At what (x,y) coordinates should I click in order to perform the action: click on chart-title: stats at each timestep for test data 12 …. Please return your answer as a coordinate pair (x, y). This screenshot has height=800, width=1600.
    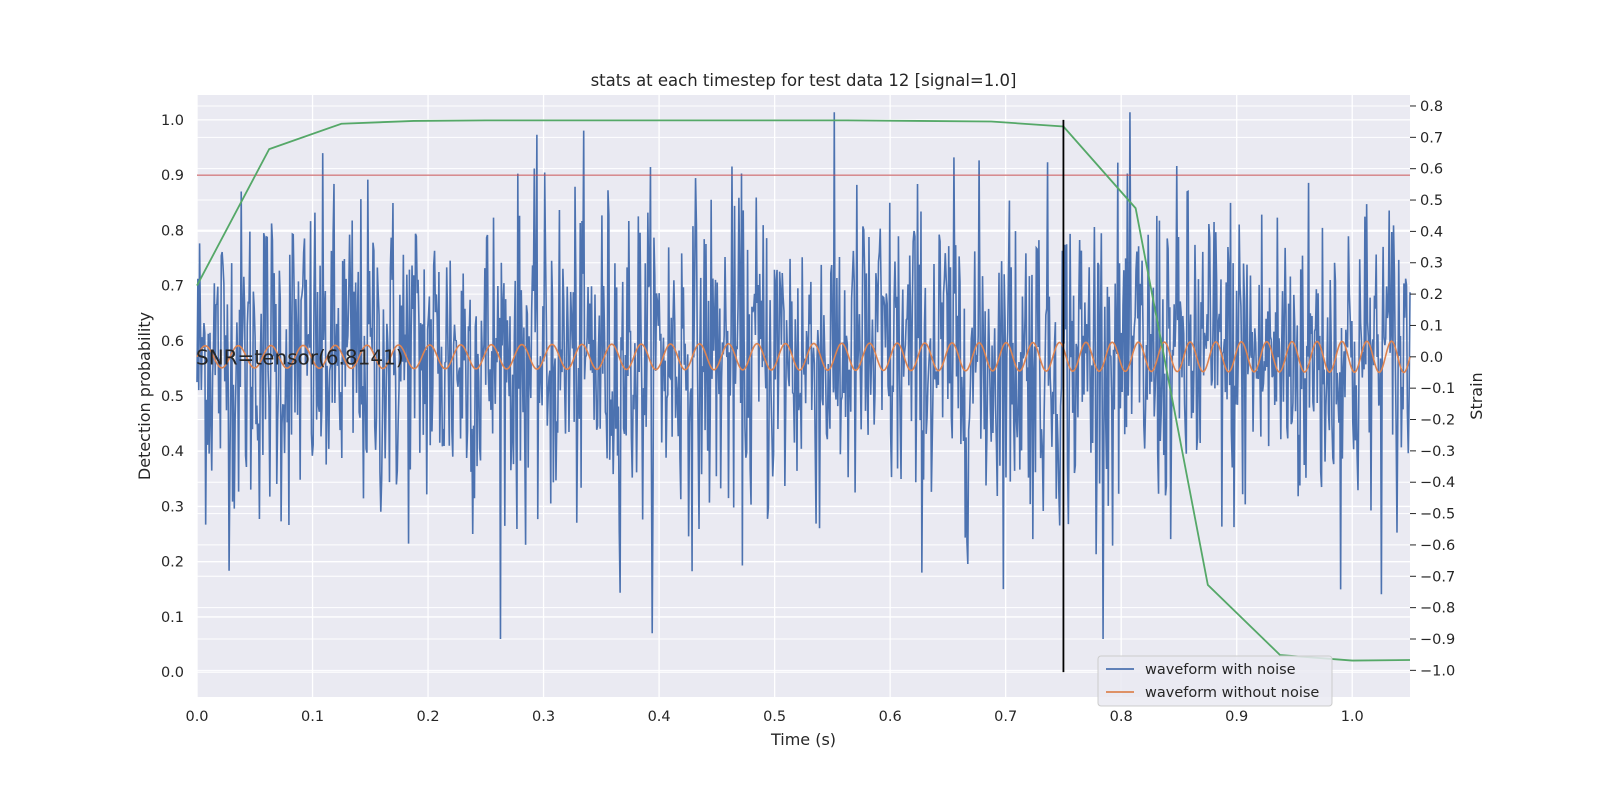
    Looking at the image, I should click on (804, 80).